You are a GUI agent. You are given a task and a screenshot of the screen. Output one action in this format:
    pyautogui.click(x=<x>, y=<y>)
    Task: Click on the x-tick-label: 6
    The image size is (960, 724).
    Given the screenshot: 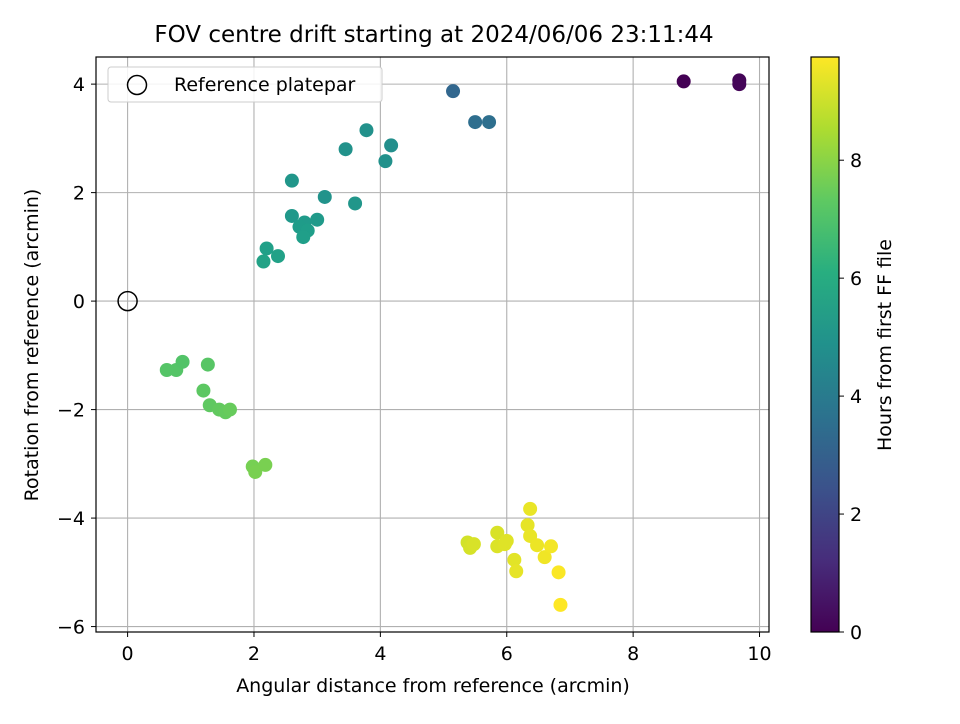 What is the action you would take?
    pyautogui.click(x=507, y=654)
    